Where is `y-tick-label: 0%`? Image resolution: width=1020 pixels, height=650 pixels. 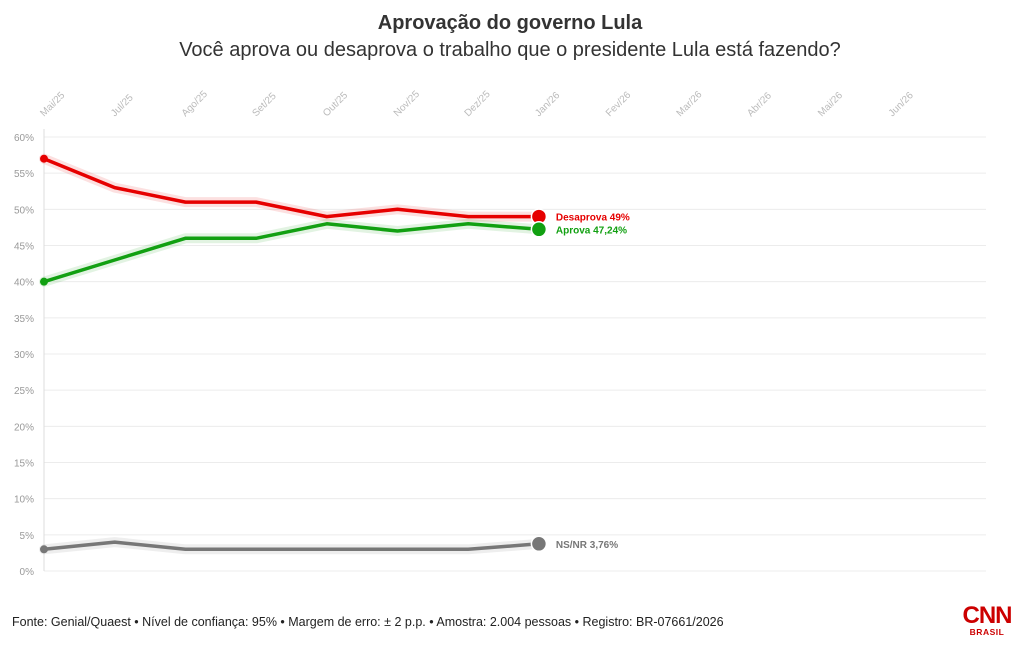
y-tick-label: 0% is located at coordinates (27, 572).